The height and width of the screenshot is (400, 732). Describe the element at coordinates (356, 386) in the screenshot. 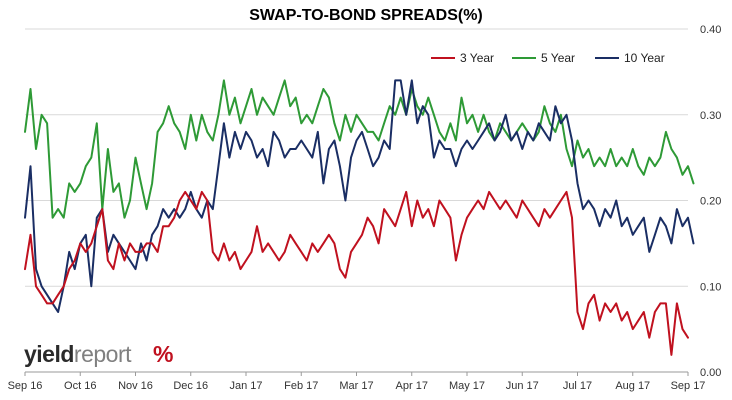

I see `x-tick-label: Mar 17` at that location.